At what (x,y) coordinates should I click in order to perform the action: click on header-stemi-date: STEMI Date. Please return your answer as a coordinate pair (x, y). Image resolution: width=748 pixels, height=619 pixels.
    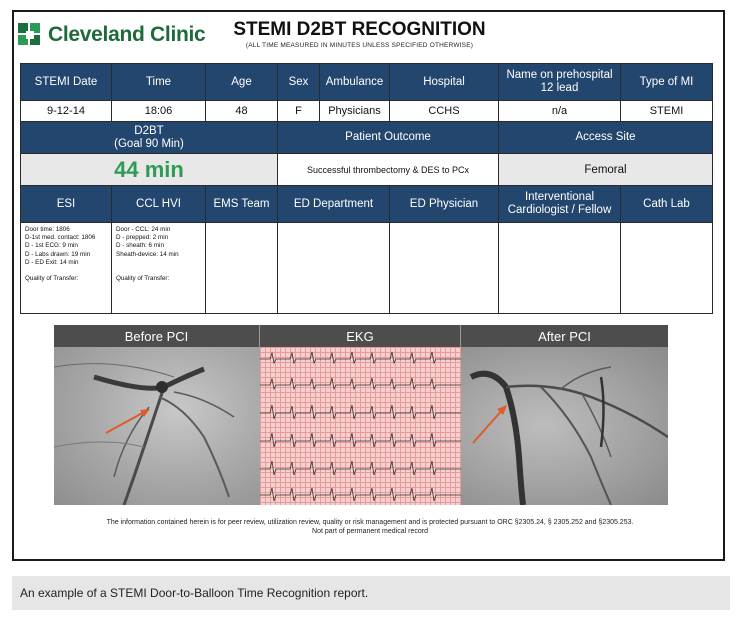
    Looking at the image, I should click on (66, 82).